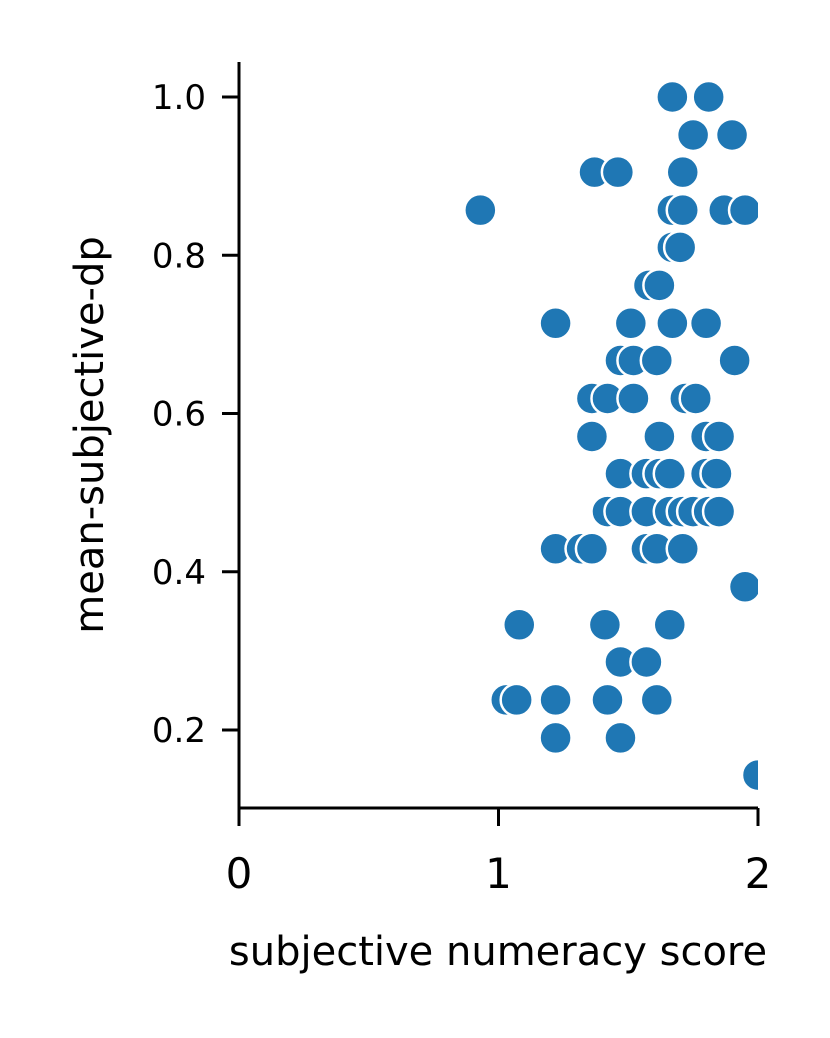 The image size is (830, 1038). I want to click on y-axis-title: mean-subjective-dp, so click(90, 434).